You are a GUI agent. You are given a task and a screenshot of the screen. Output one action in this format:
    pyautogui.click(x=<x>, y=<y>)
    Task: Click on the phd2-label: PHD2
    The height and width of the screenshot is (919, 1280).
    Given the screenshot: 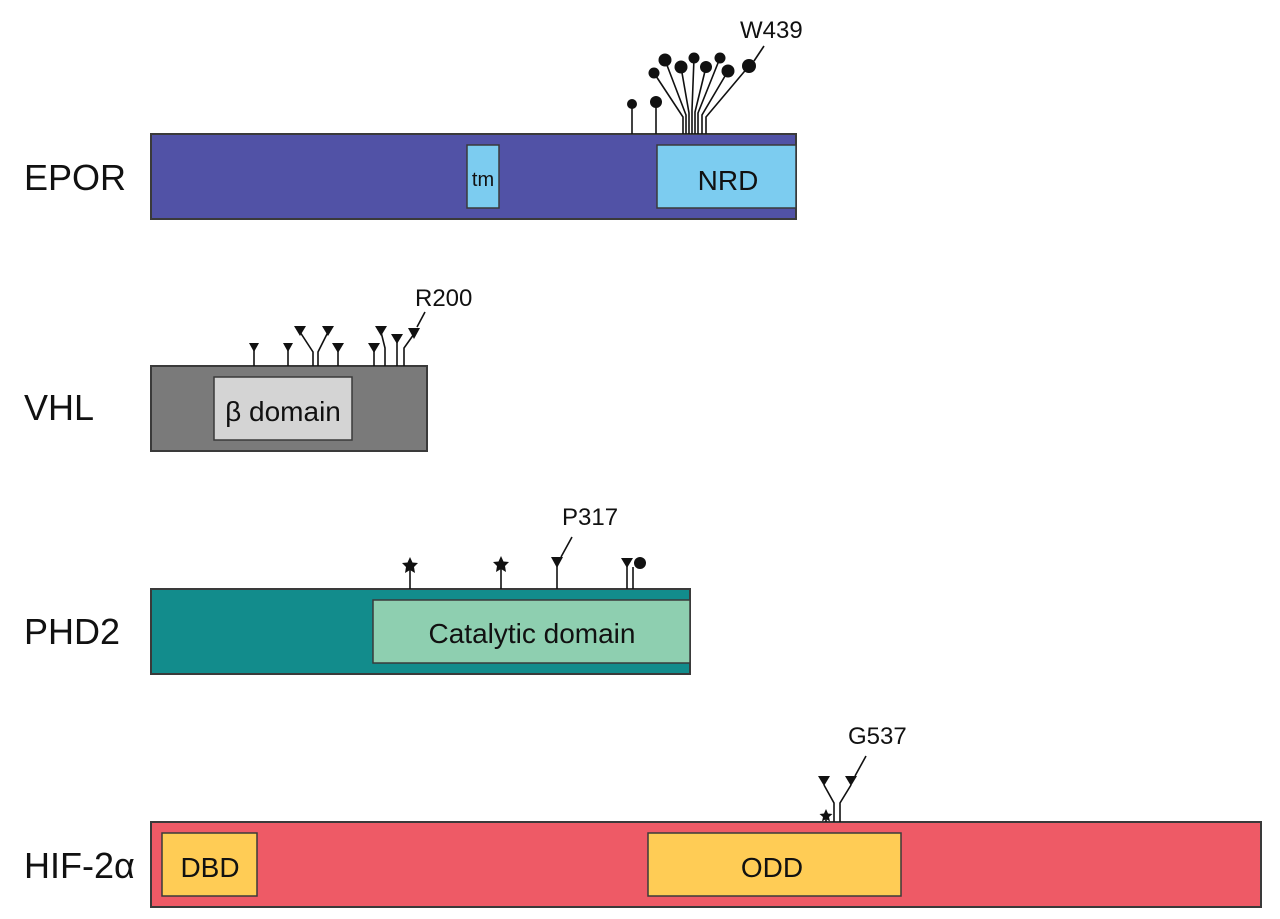 What is the action you would take?
    pyautogui.click(x=72, y=631)
    